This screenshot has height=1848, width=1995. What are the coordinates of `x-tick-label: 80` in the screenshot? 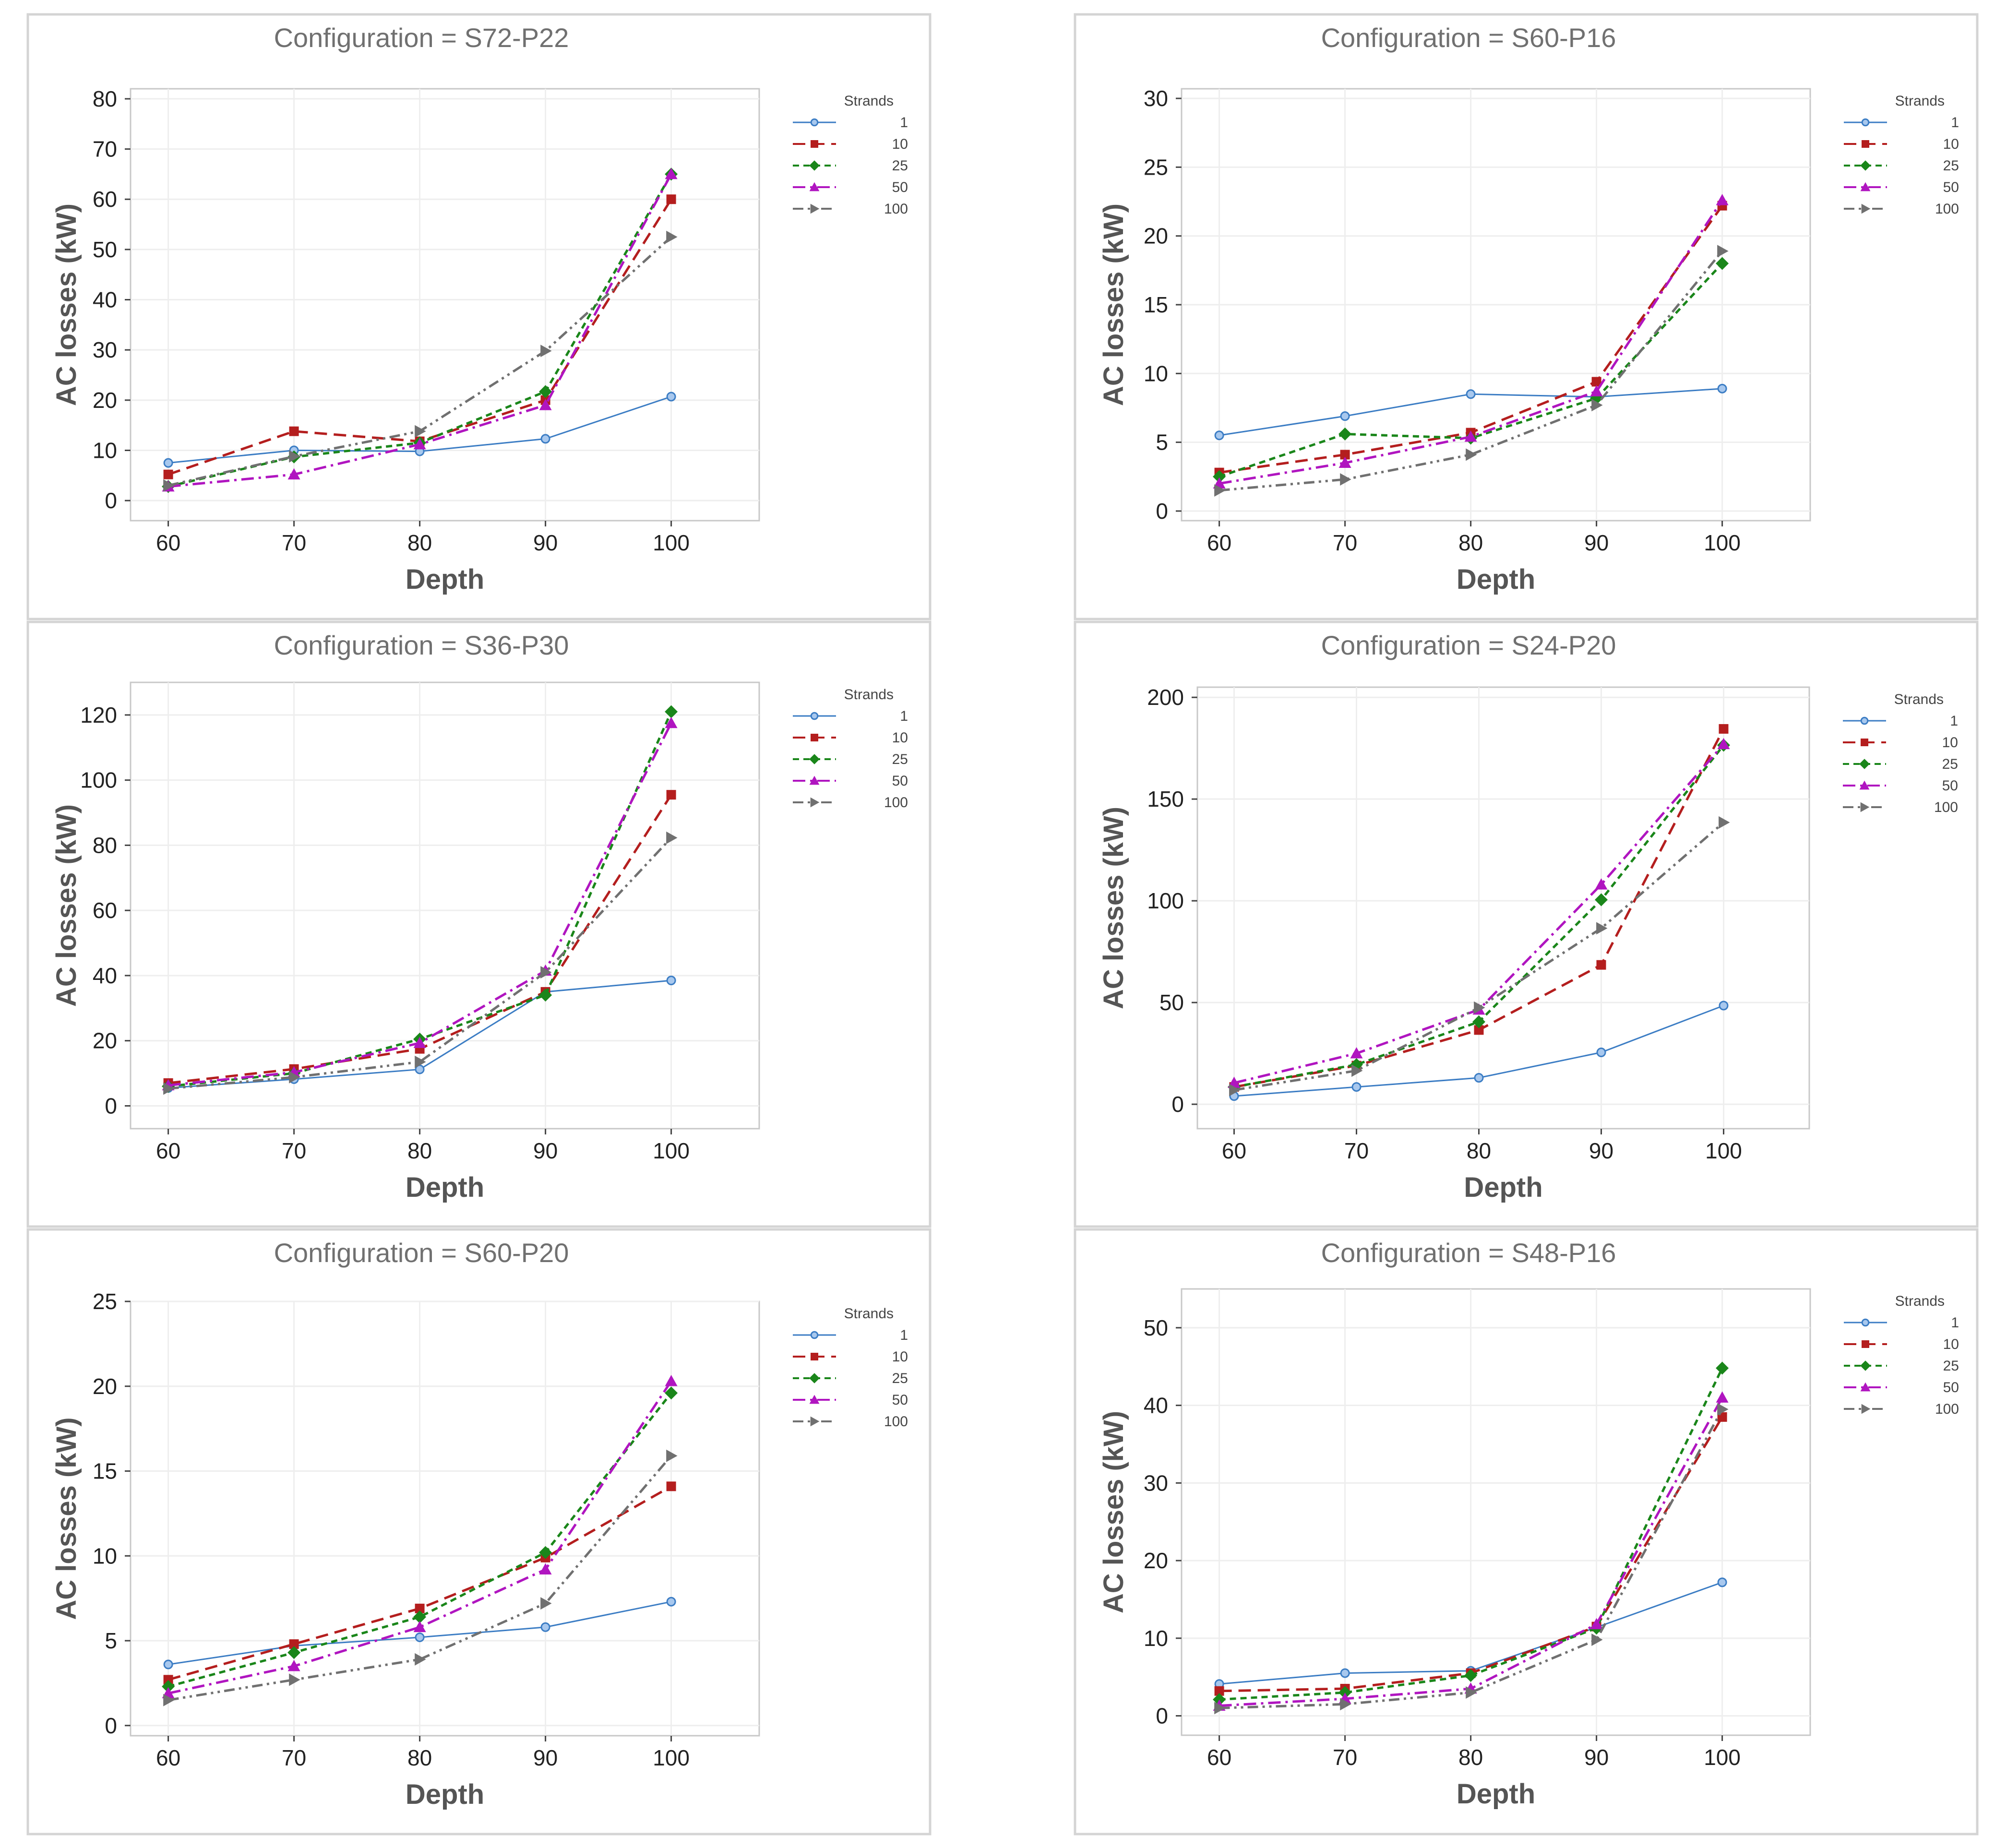 It's located at (420, 542).